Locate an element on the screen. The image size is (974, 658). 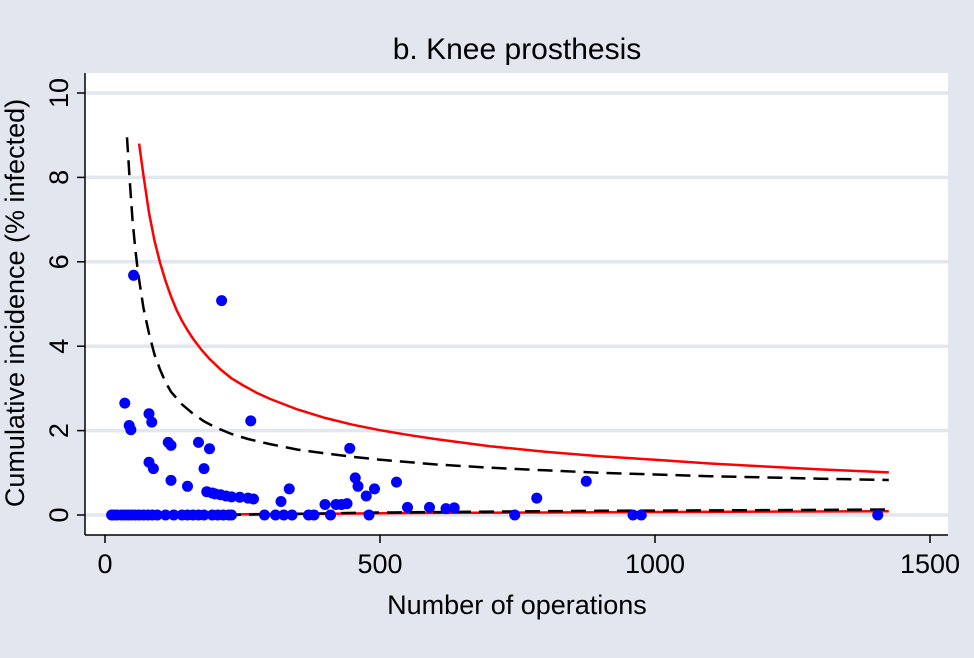
x-tick-label: 0 is located at coordinates (104, 564).